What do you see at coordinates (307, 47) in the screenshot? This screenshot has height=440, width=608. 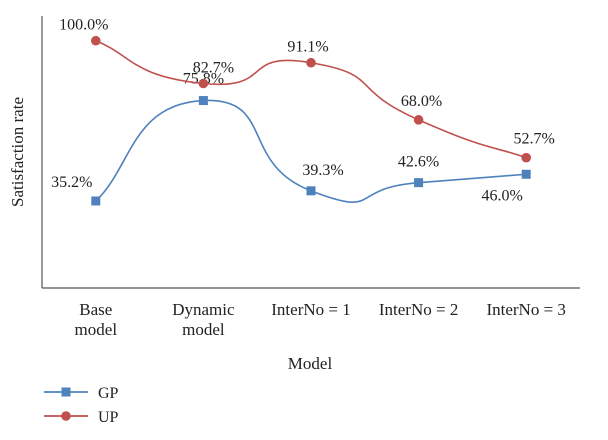 I see `data-label-up: 91.1%` at bounding box center [307, 47].